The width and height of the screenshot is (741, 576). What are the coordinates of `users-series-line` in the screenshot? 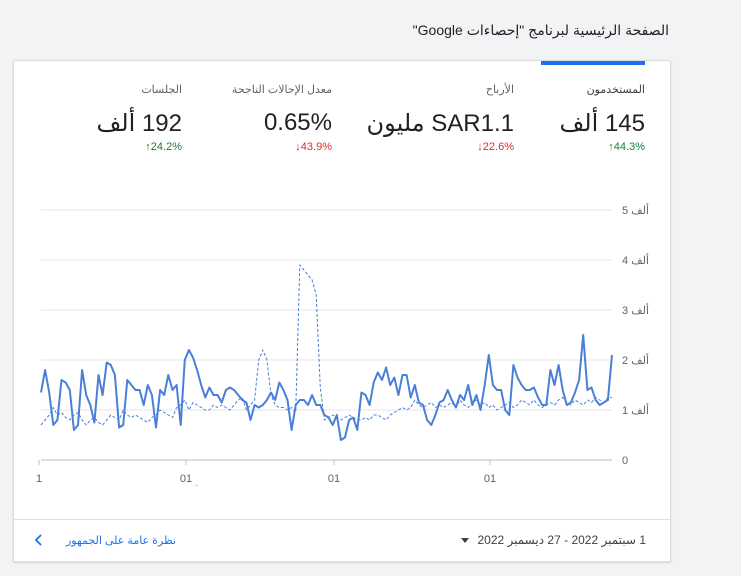 It's located at (326, 387).